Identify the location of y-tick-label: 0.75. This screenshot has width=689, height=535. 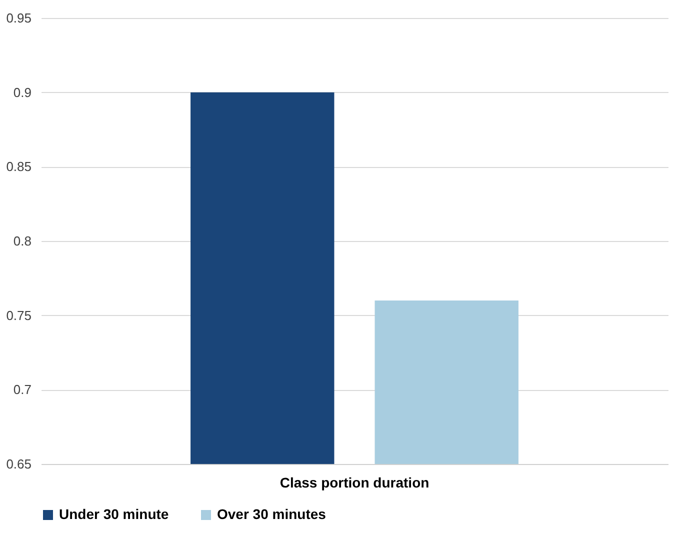
(19, 315).